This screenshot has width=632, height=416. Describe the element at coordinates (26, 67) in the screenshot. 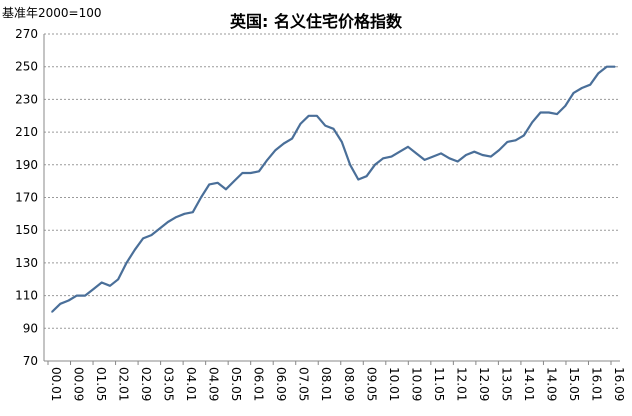

I see `y-tick-label: 250` at that location.